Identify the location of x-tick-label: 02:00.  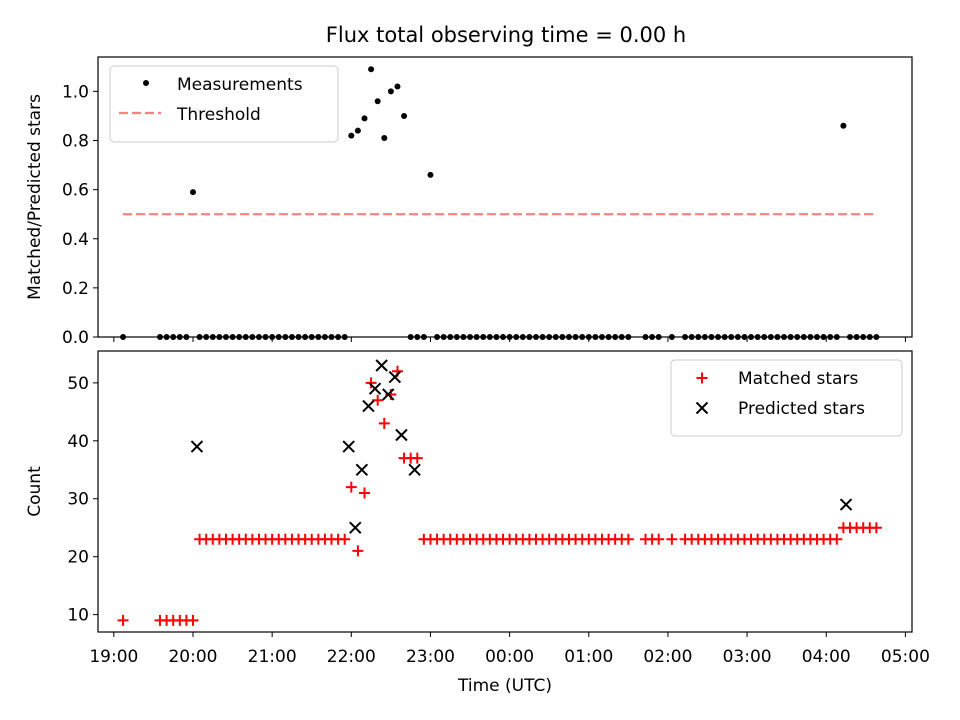
(667, 657).